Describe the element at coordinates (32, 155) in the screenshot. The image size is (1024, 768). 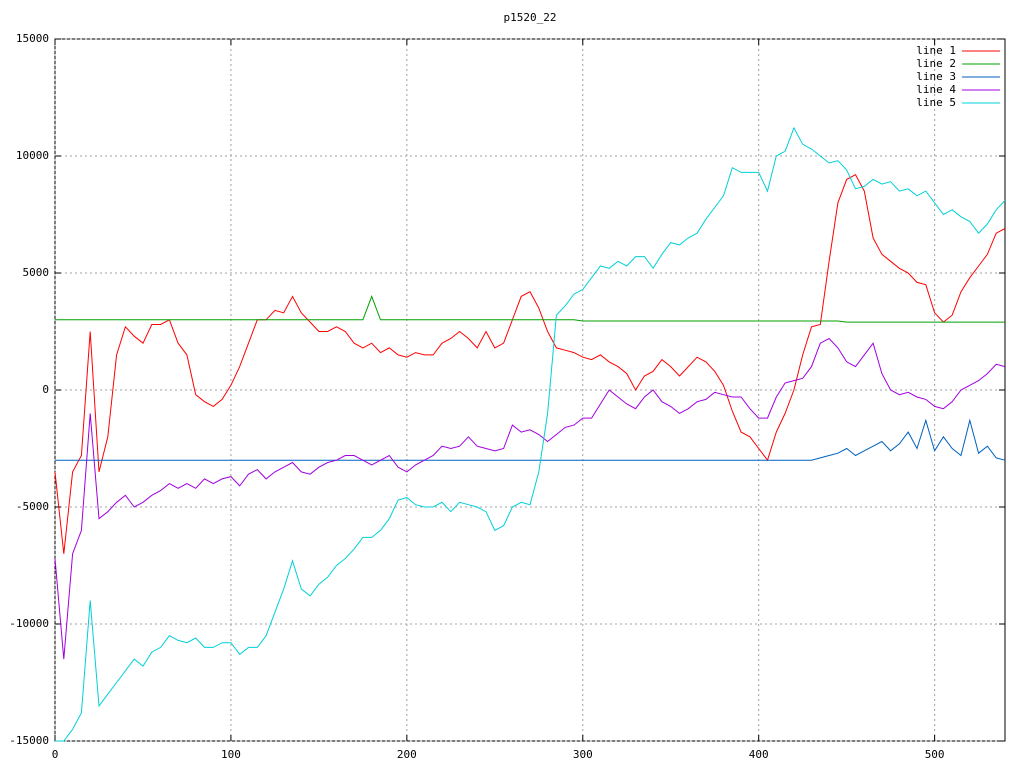
I see `y-tick-label: 10000` at that location.